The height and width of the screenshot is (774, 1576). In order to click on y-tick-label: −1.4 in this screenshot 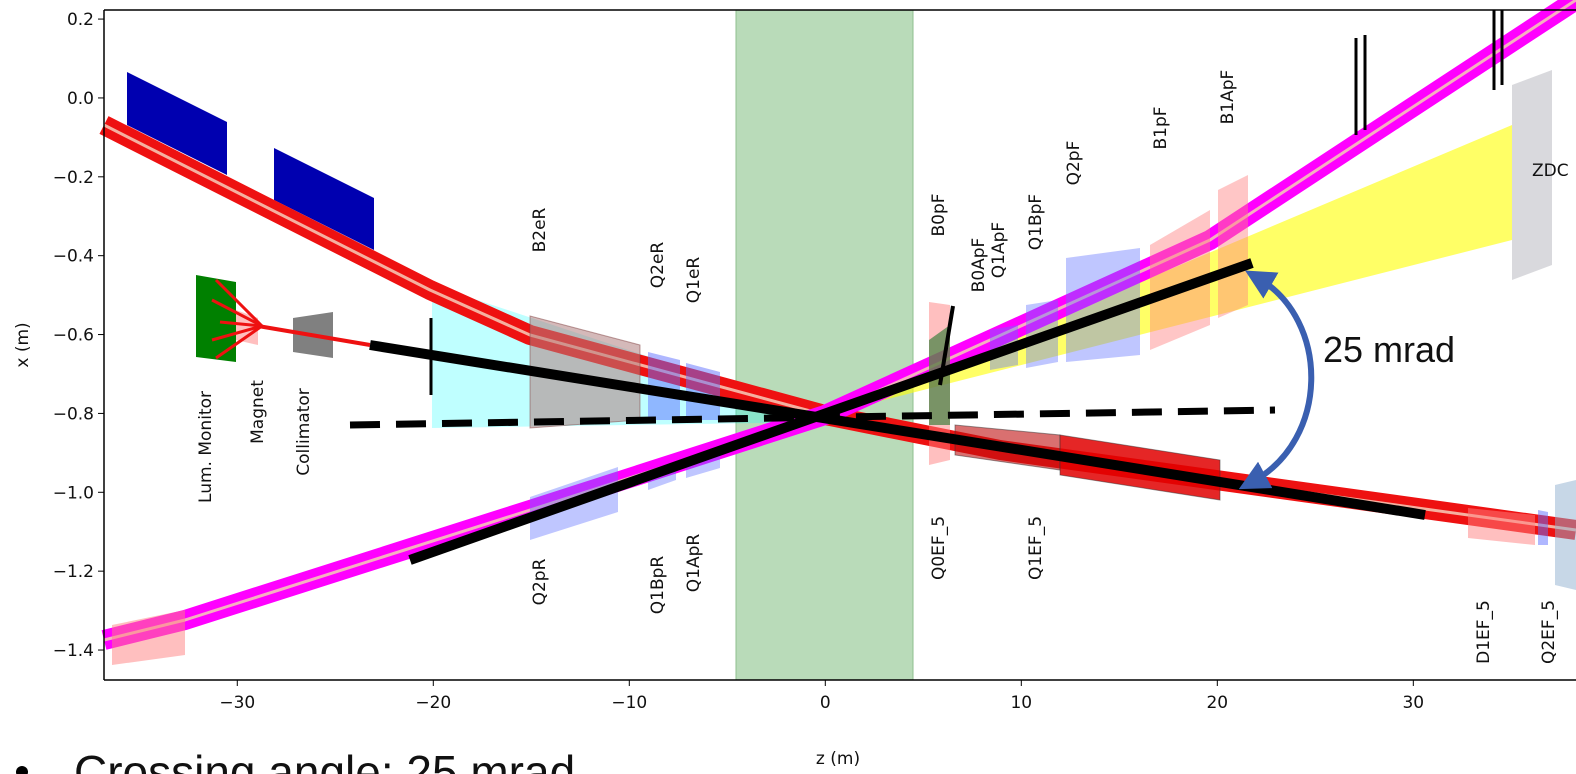, I will do `click(73, 651)`.